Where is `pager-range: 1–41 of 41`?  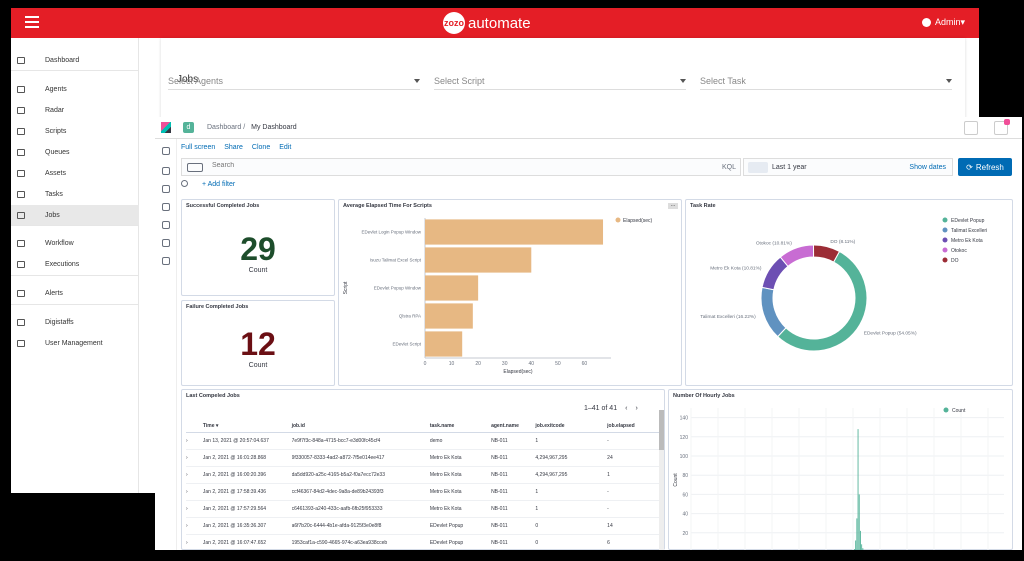 pager-range: 1–41 of 41 is located at coordinates (601, 408).